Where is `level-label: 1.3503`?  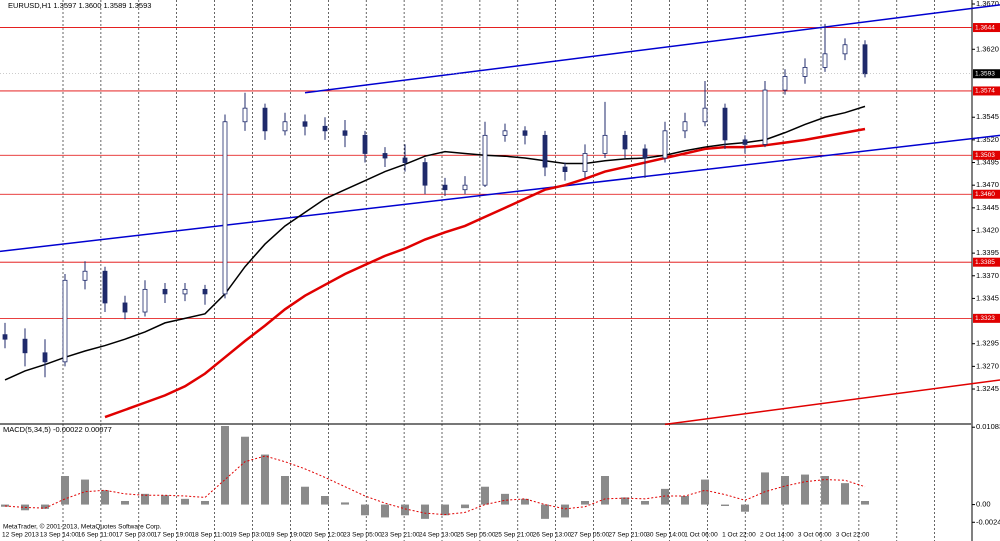
level-label: 1.3503 is located at coordinates (985, 155).